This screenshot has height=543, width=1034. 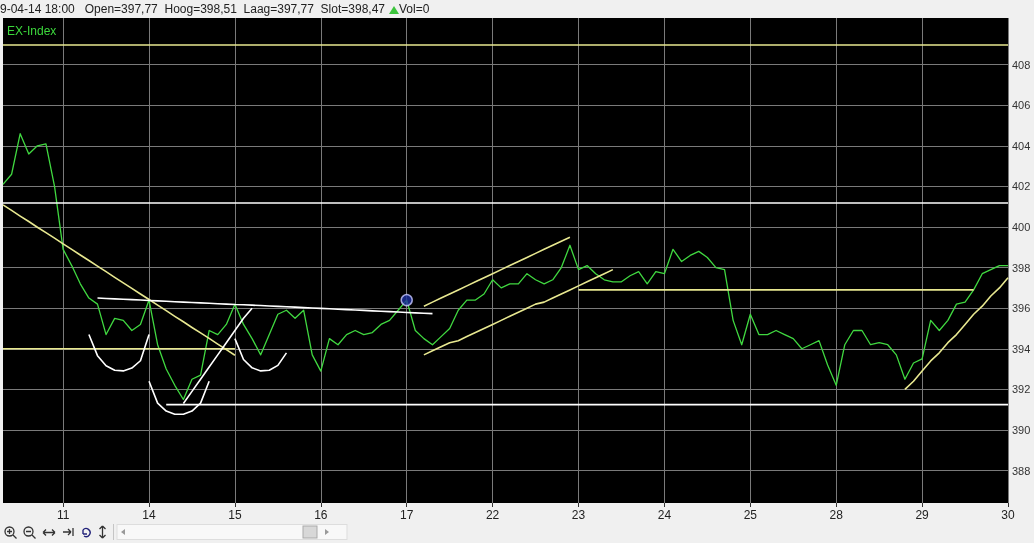 What do you see at coordinates (32, 31) in the screenshot?
I see `text: EX-Index` at bounding box center [32, 31].